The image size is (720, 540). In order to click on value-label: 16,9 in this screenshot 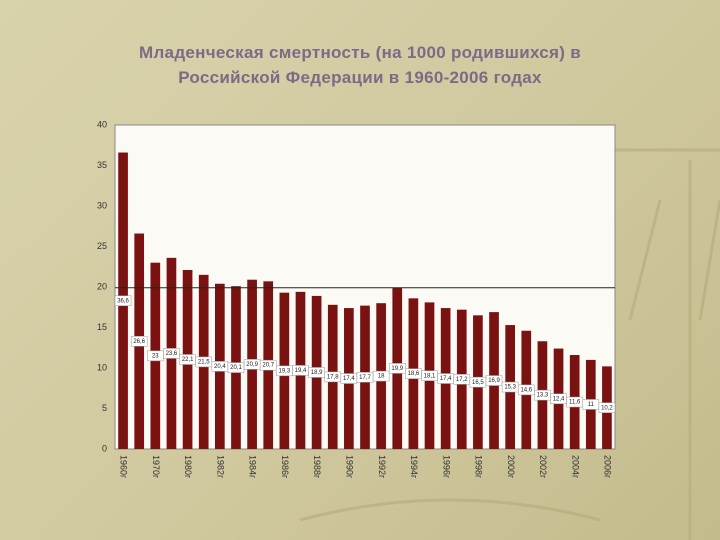, I will do `click(494, 381)`.